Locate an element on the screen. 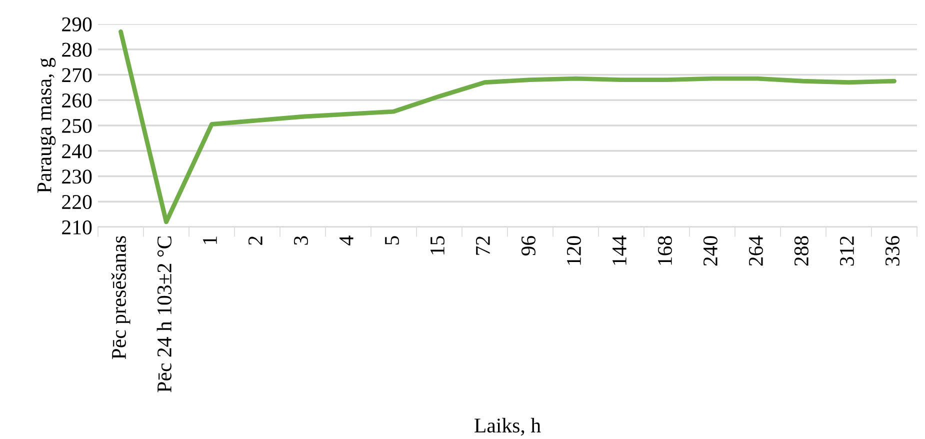  y-tick-label: 230 is located at coordinates (77, 177).